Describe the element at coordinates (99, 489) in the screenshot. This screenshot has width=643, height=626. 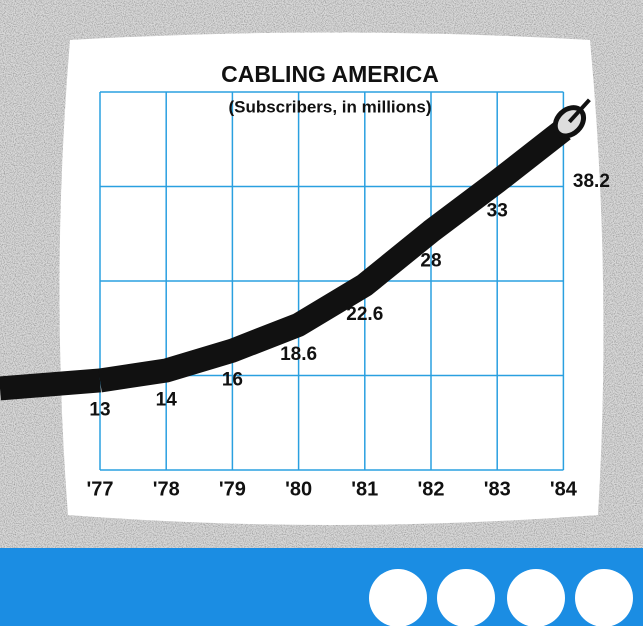
I see `x-tick-label: '77` at that location.